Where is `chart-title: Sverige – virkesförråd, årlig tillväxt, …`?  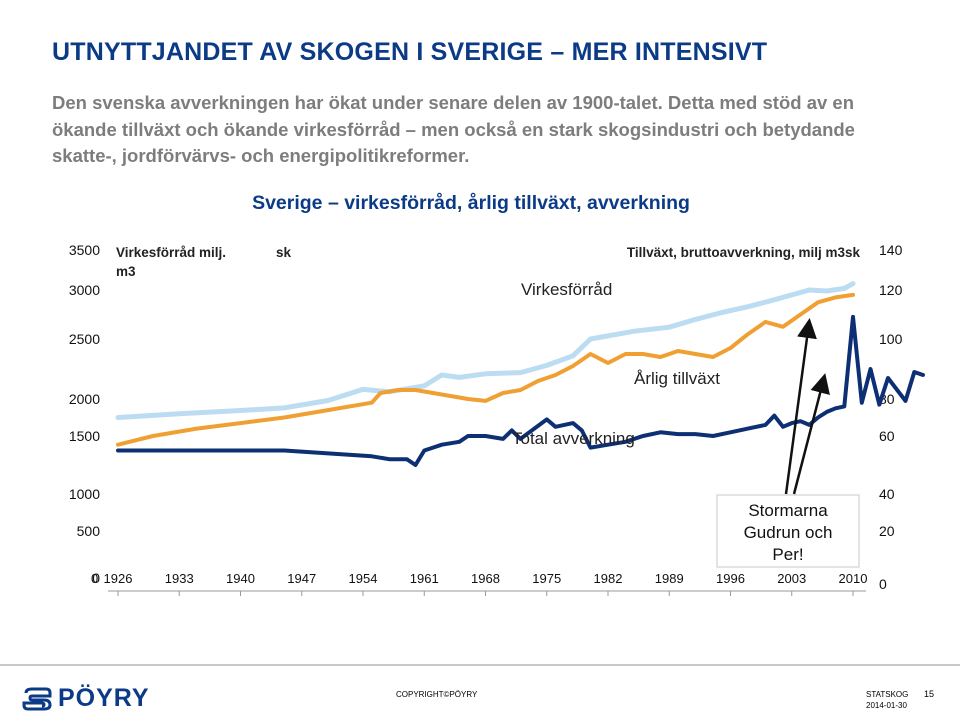 chart-title: Sverige – virkesförråd, årlig tillväxt, … is located at coordinates (471, 203).